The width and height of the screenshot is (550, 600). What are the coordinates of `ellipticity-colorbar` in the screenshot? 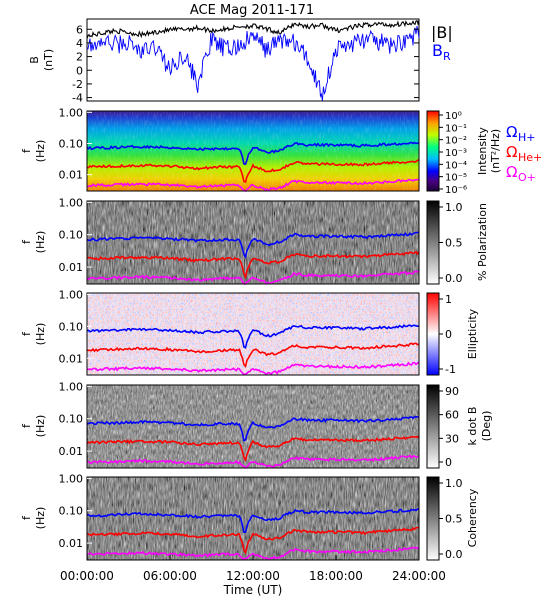 It's located at (433, 334).